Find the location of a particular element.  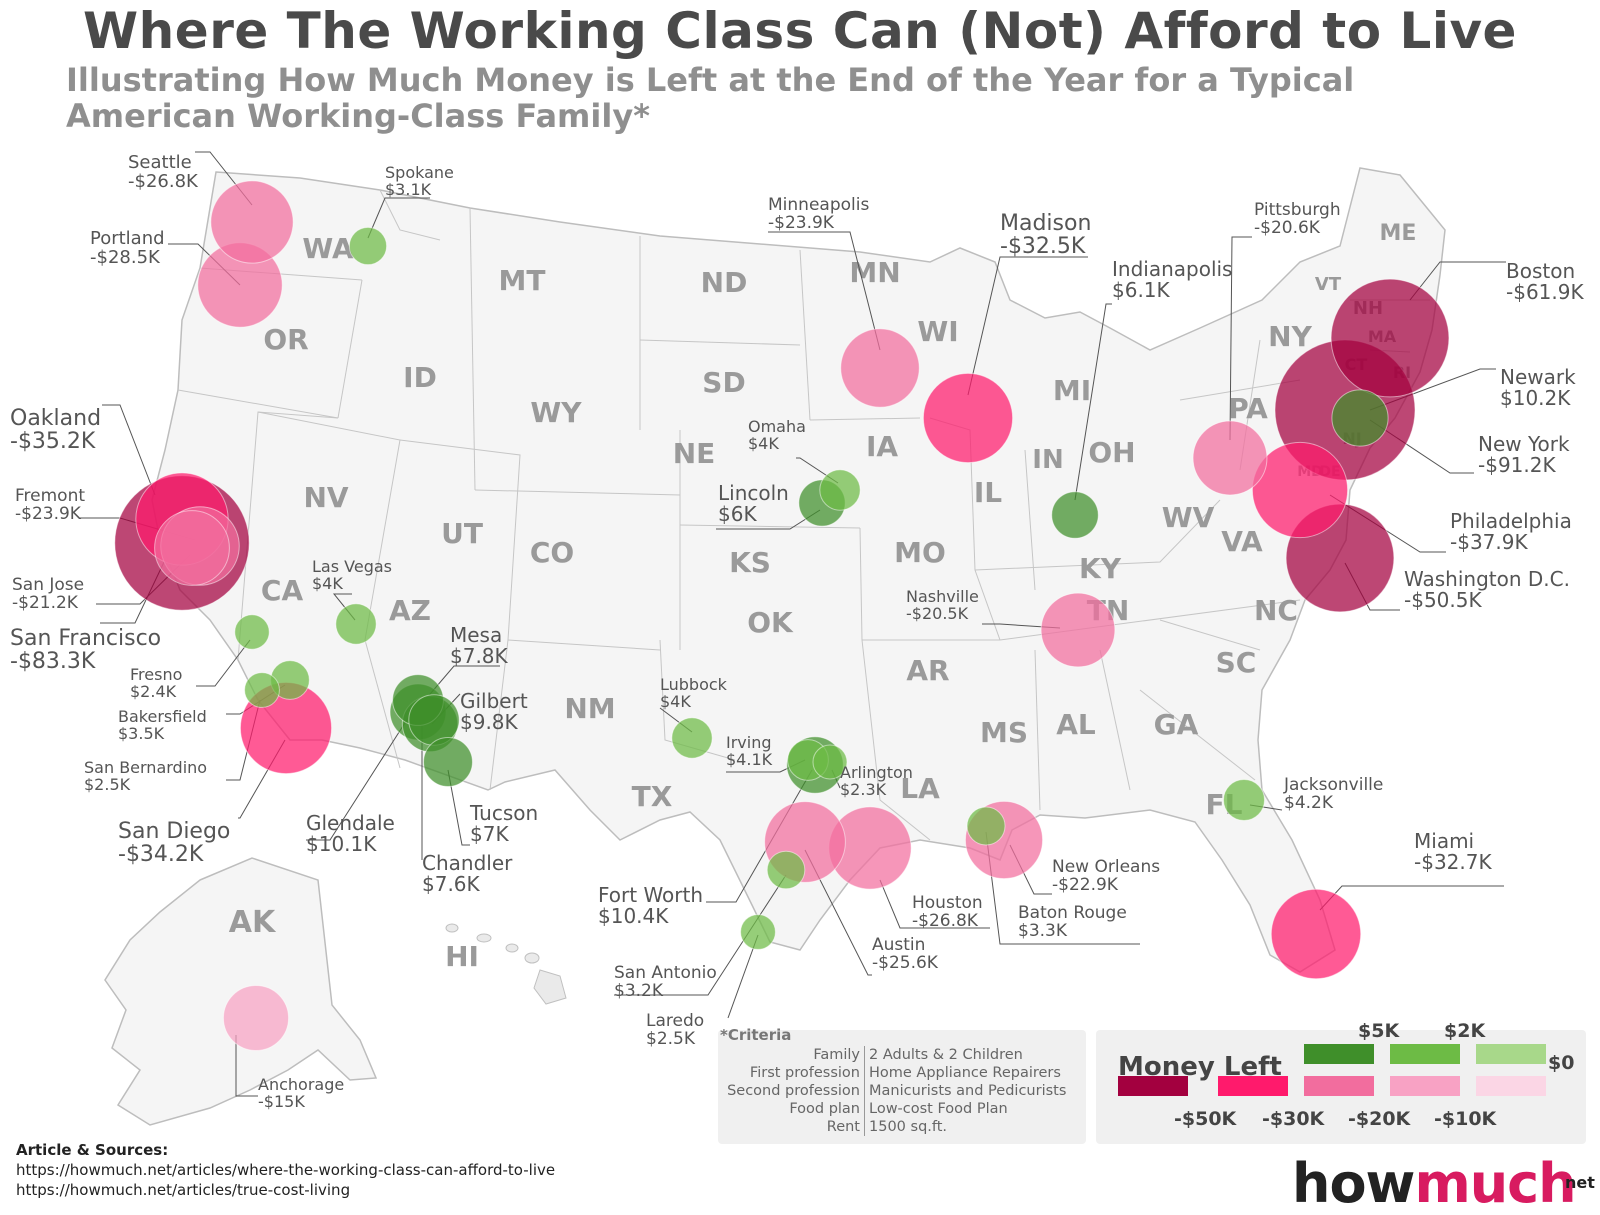

city-name: Tucson is located at coordinates (503, 813).